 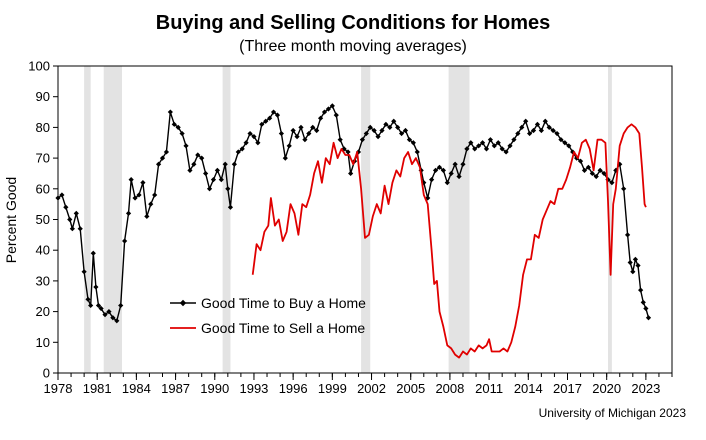 What do you see at coordinates (43, 188) in the screenshot?
I see `y-tick-label-60: 60` at bounding box center [43, 188].